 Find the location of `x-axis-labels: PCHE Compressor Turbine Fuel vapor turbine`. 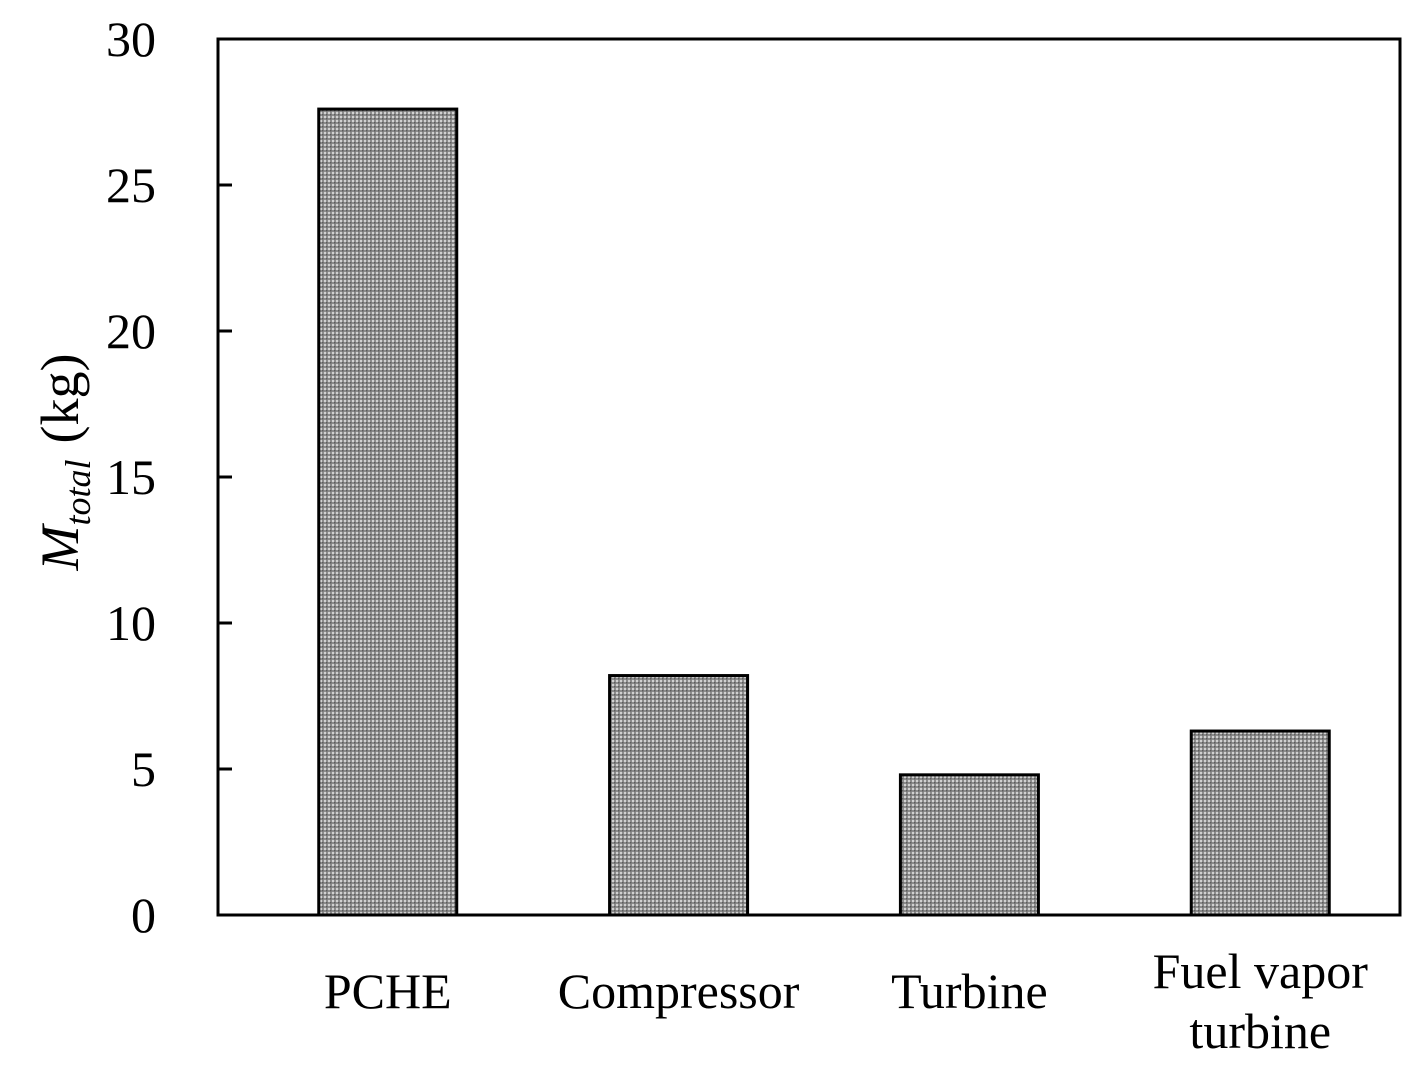

x-axis-labels: PCHE Compressor Turbine Fuel vapor turbine is located at coordinates (846, 1001).